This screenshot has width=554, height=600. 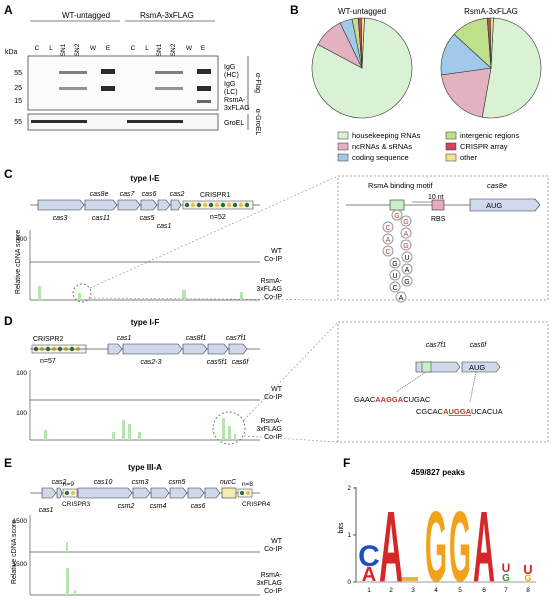 I want to click on type-ie-label: type I-E, so click(x=146, y=178).